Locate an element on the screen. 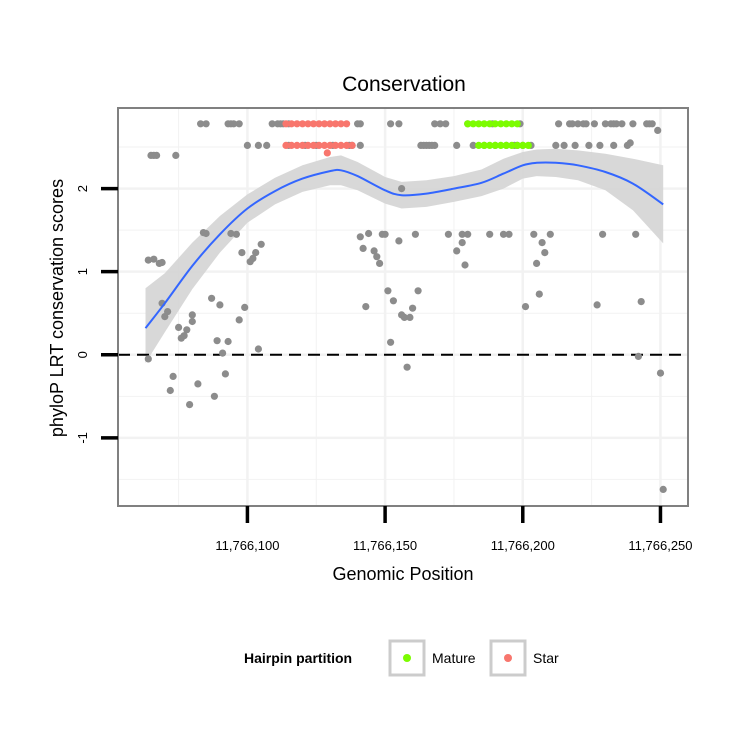 This screenshot has height=750, width=750. legend-key-star is located at coordinates (508, 658).